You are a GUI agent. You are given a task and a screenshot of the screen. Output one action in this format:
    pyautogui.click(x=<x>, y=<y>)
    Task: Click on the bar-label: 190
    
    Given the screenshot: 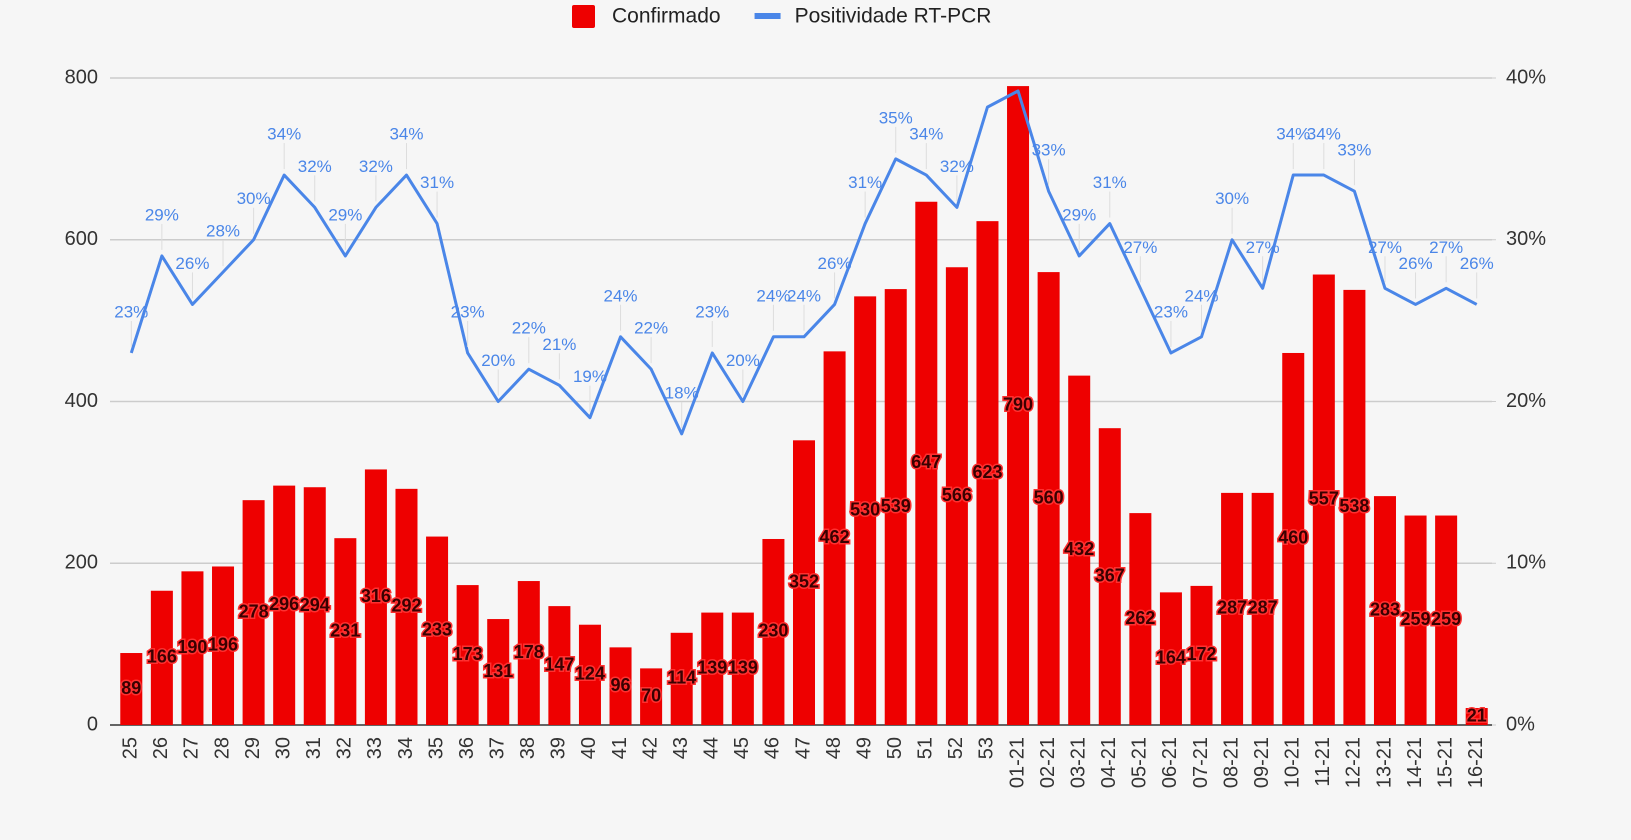 What is the action you would take?
    pyautogui.click(x=192, y=647)
    